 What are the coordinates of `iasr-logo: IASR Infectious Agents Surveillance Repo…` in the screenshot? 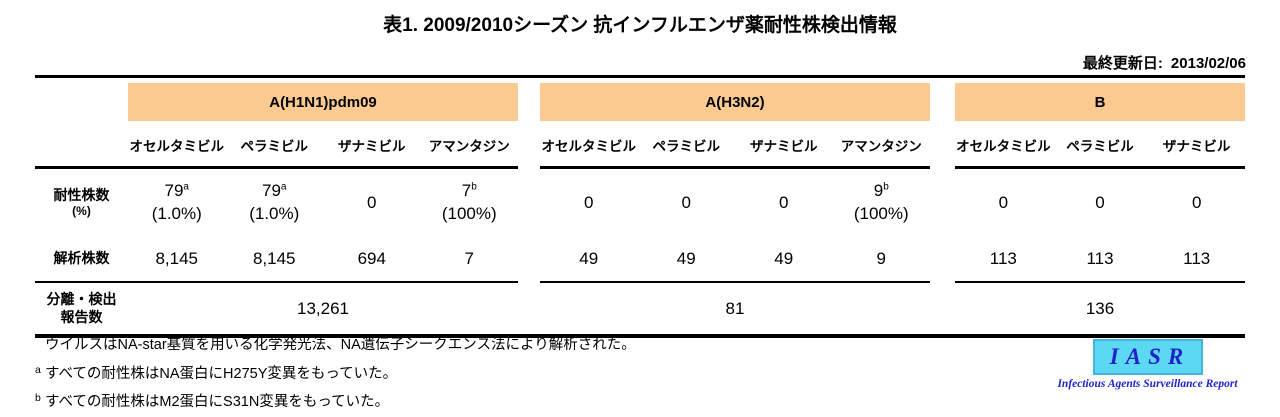 It's located at (1147, 364).